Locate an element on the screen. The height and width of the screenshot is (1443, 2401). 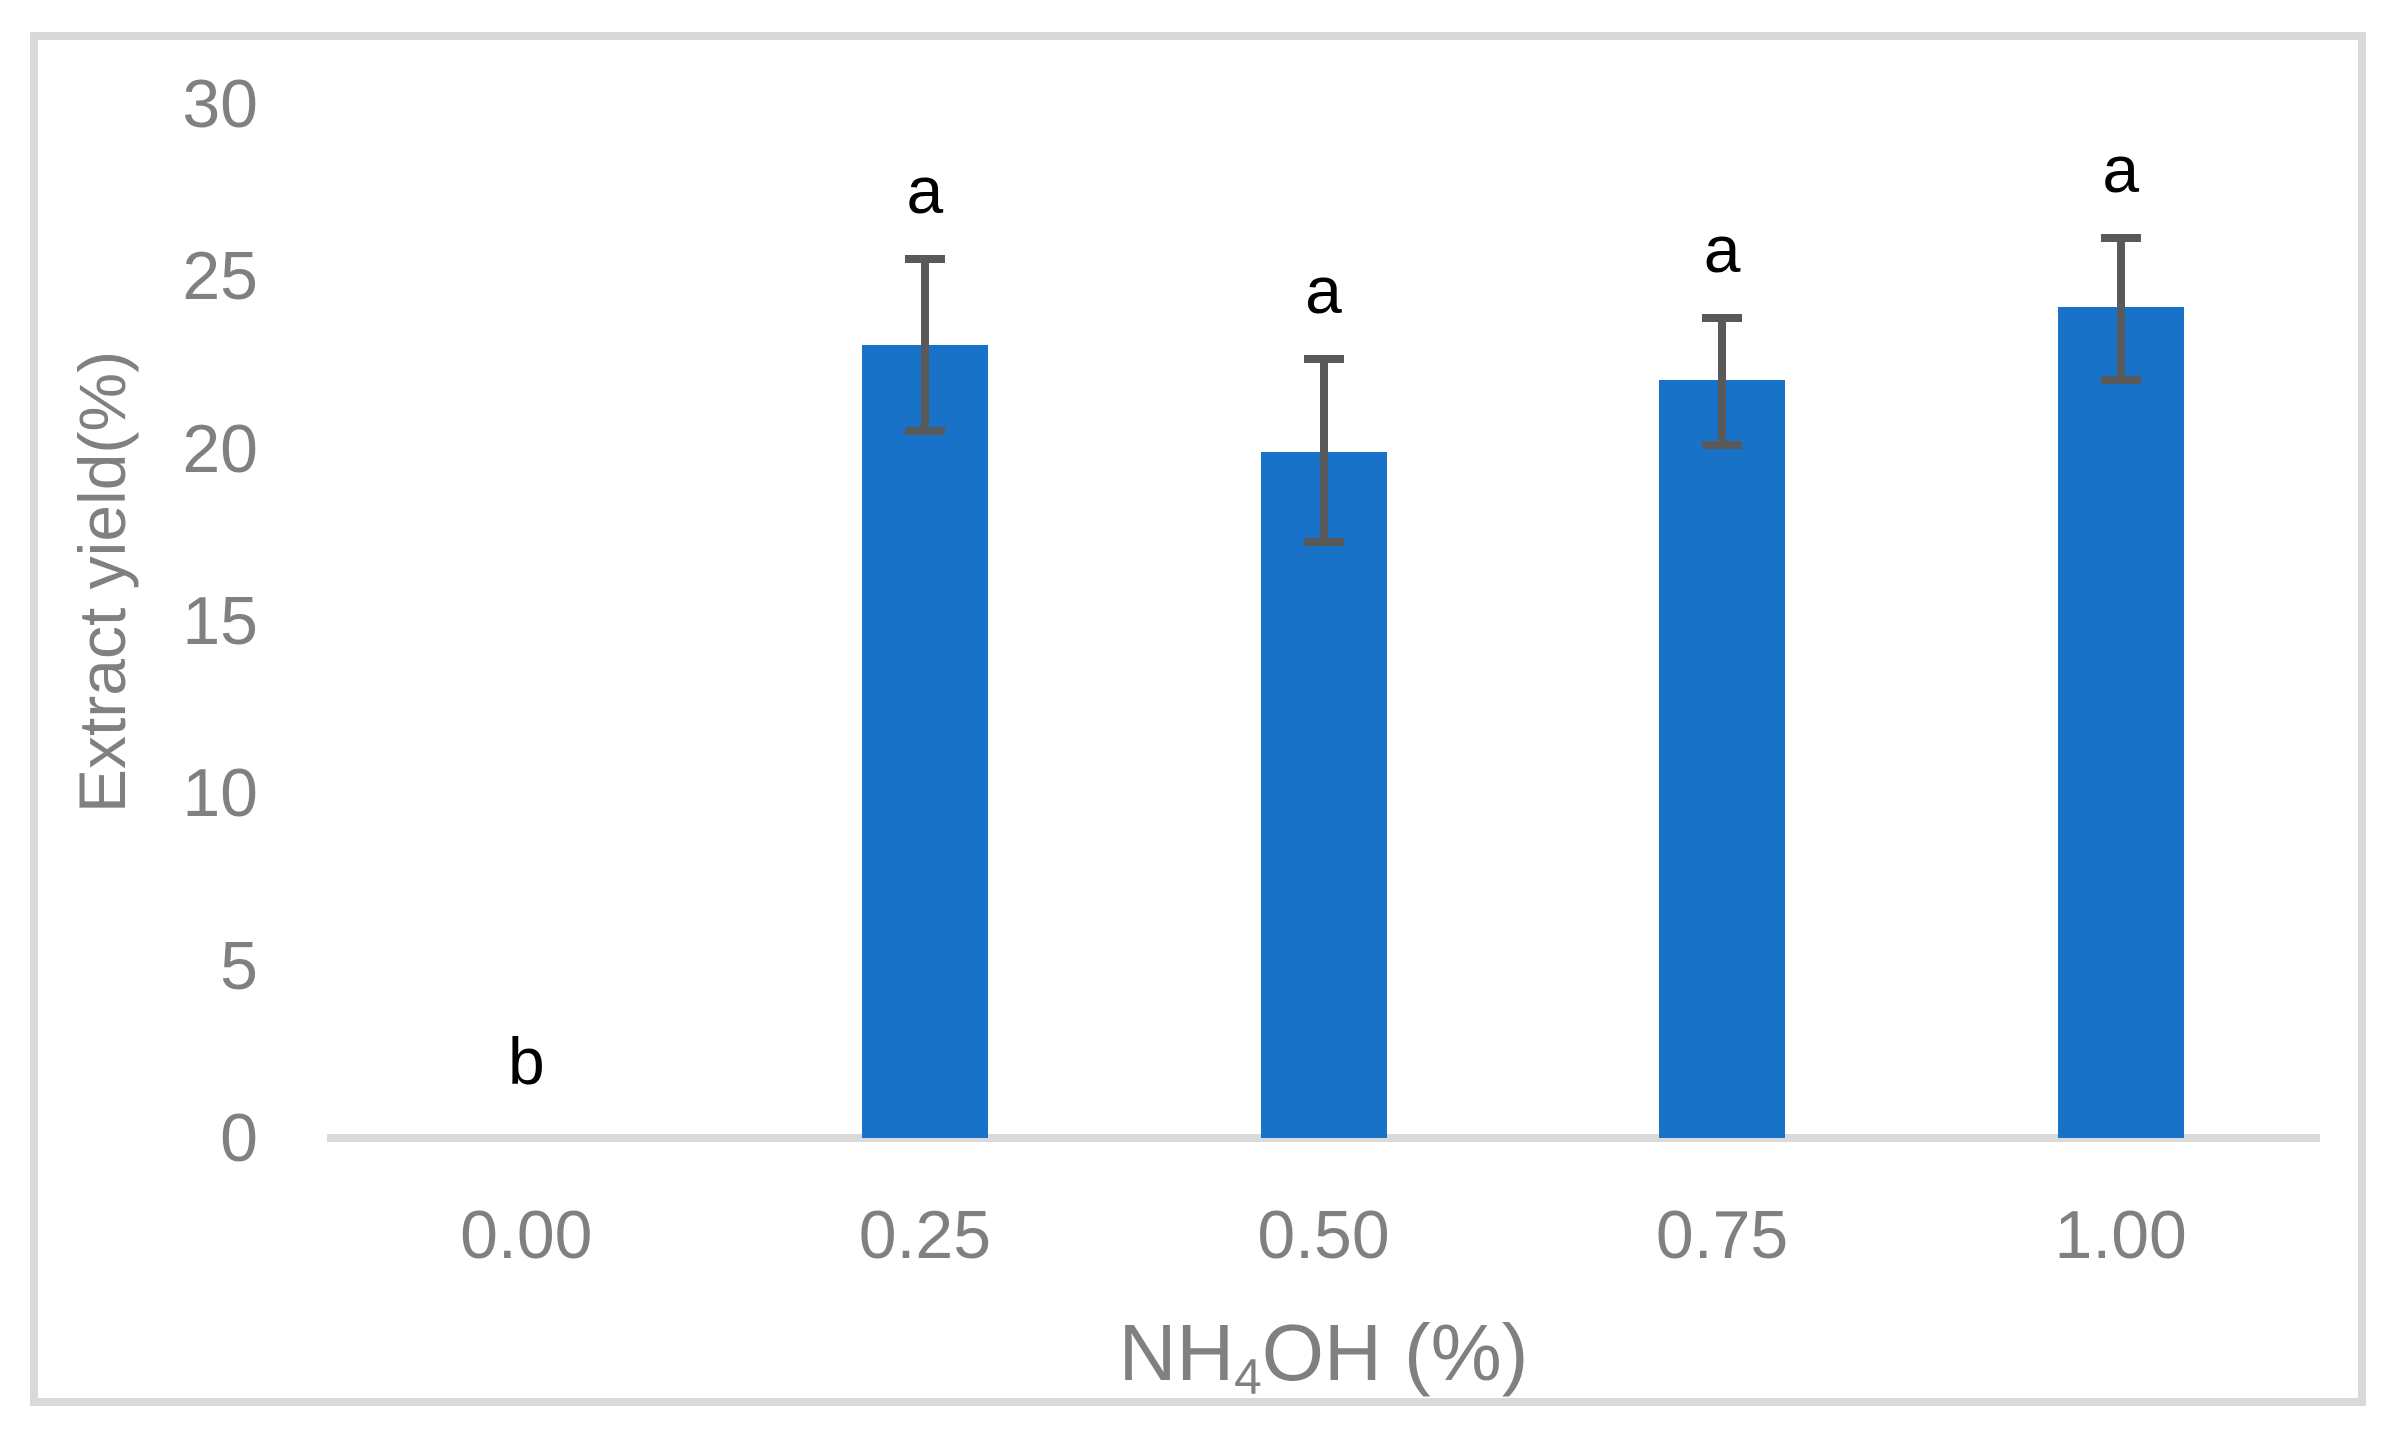
x-axis-title-pre: NH is located at coordinates (1176, 1352).